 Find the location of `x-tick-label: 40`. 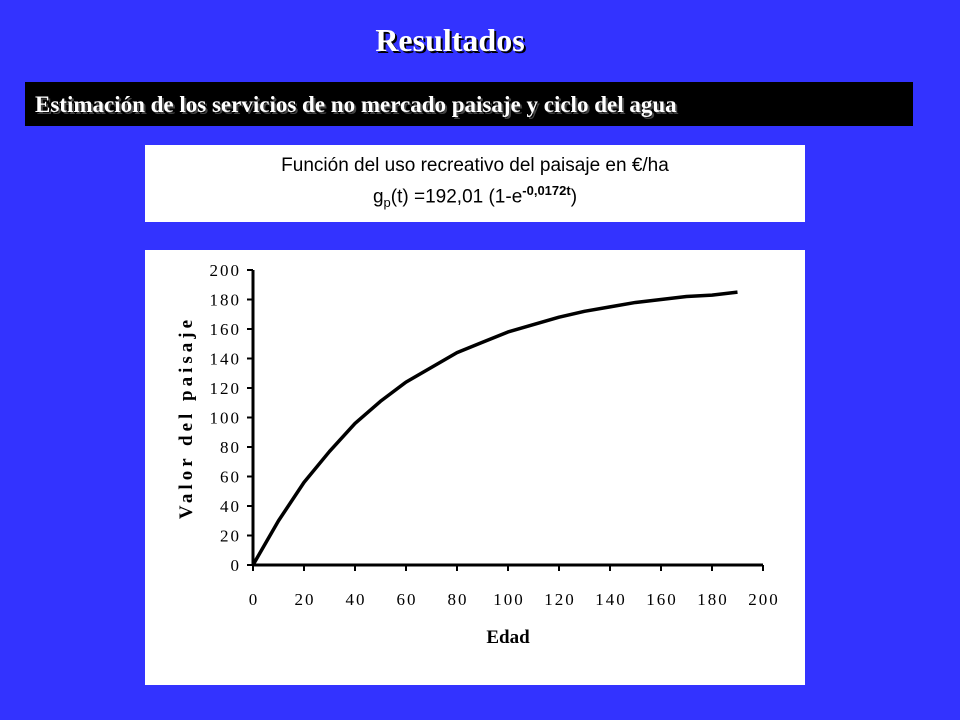

x-tick-label: 40 is located at coordinates (356, 599).